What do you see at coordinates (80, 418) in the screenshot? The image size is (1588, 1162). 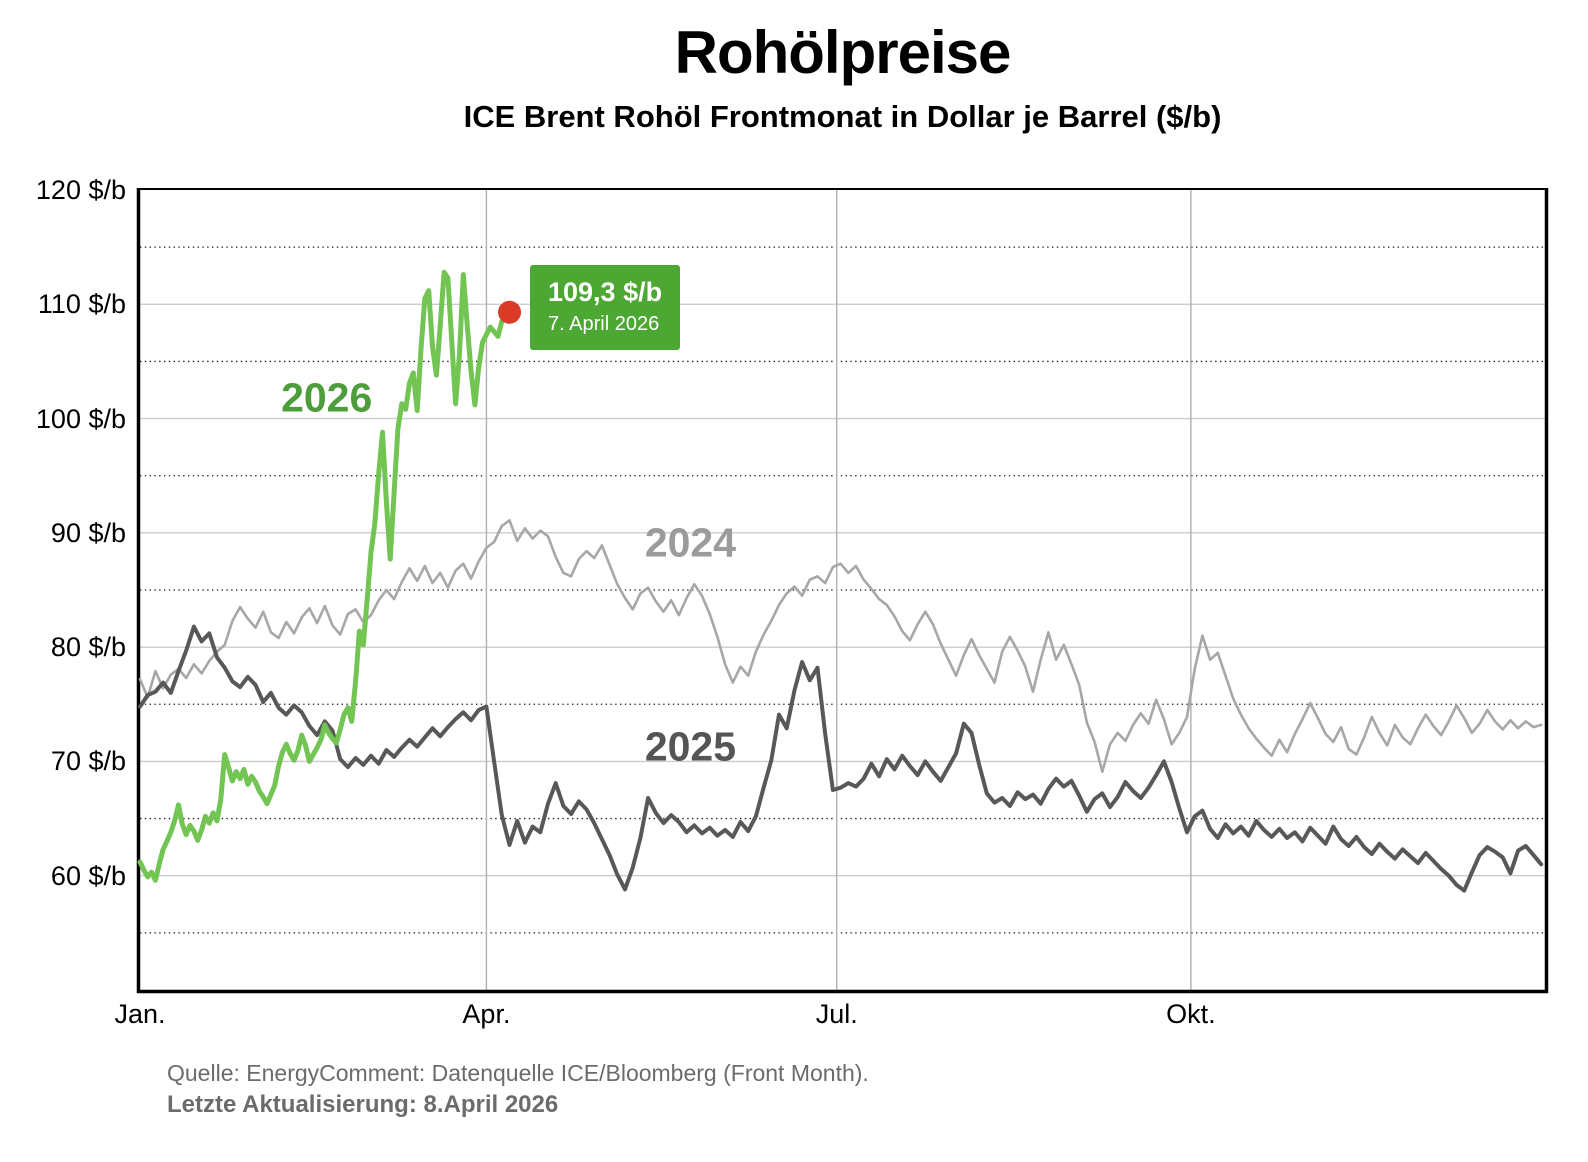 I see `y-axis-tick-label: 100 $/b` at bounding box center [80, 418].